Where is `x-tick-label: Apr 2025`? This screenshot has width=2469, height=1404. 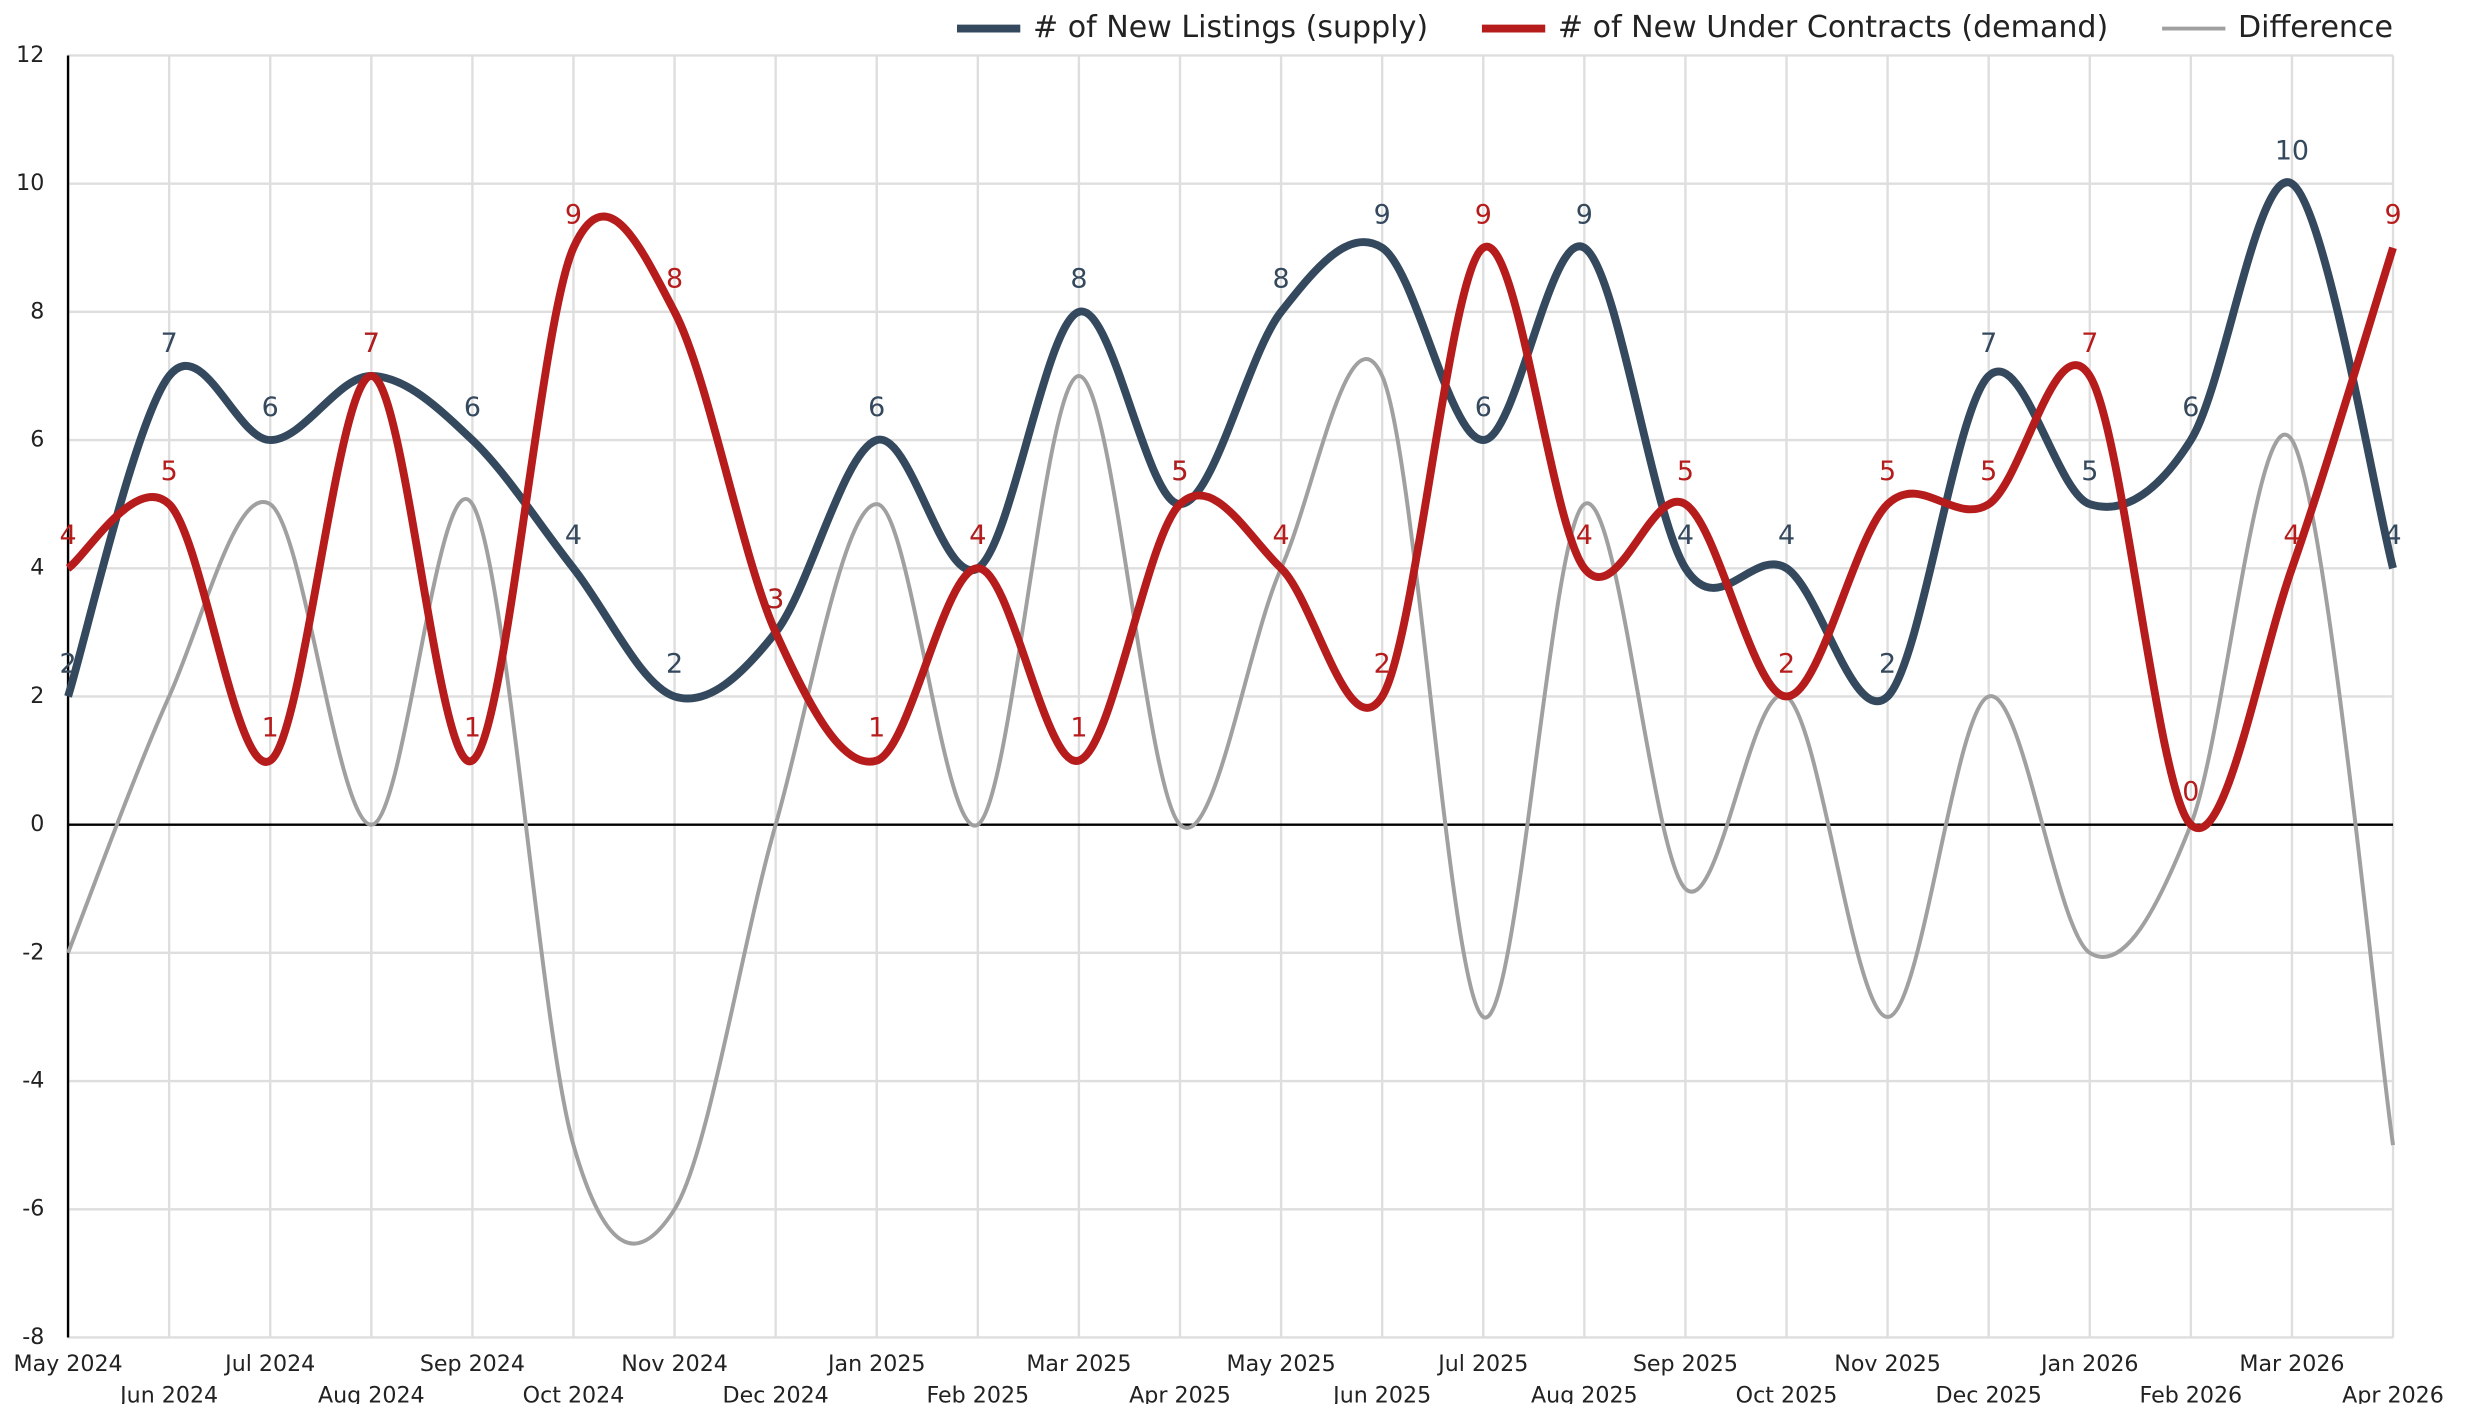
x-tick-label: Apr 2025 is located at coordinates (1180, 1393).